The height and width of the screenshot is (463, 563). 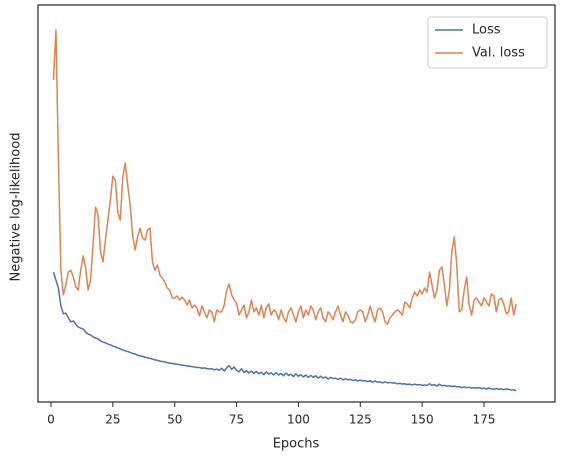 What do you see at coordinates (16, 207) in the screenshot?
I see `y-axis-label: Negative log-likelihood` at bounding box center [16, 207].